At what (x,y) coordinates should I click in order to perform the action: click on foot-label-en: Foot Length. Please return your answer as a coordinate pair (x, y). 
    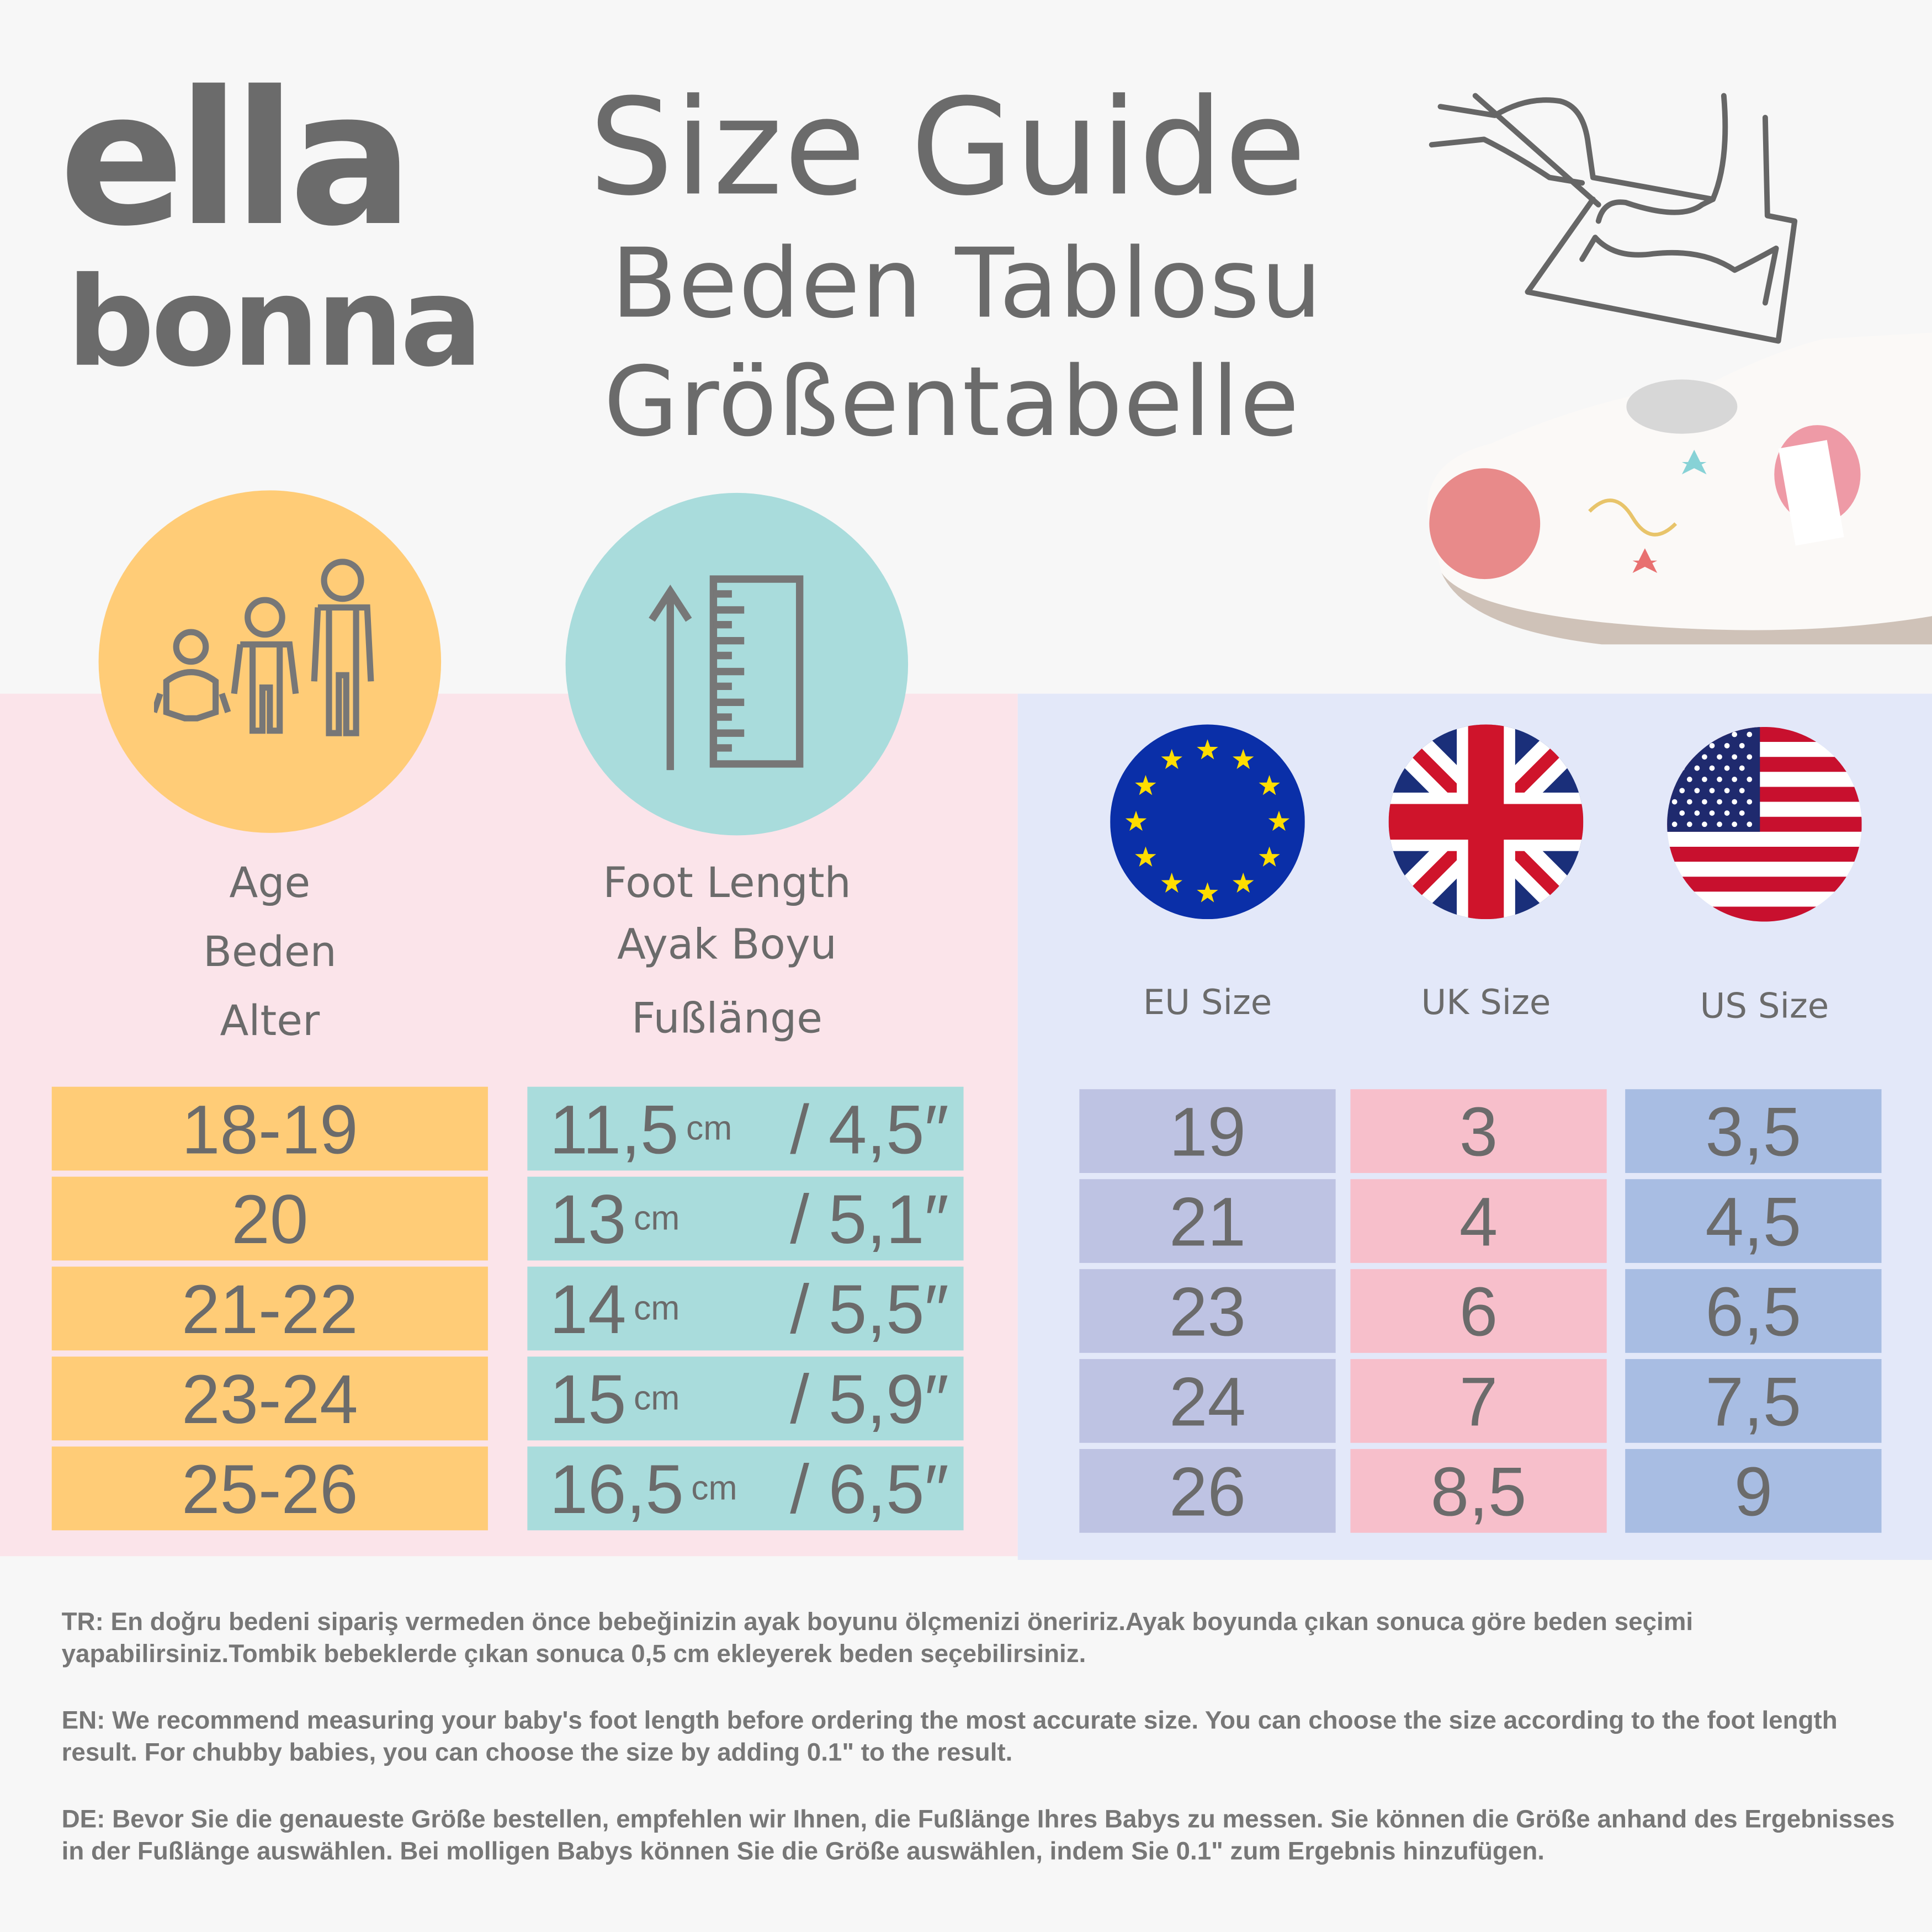
    Looking at the image, I should click on (727, 883).